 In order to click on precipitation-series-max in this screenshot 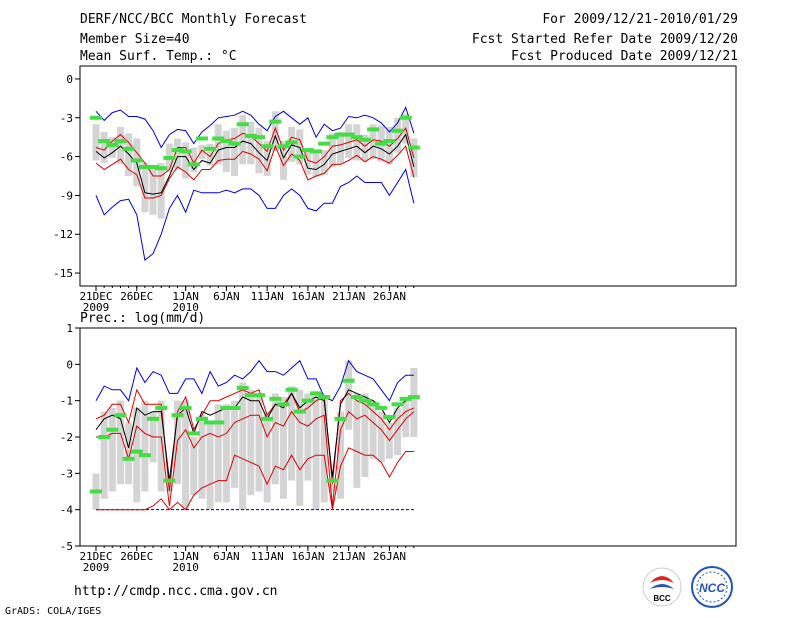, I will do `click(254, 380)`.